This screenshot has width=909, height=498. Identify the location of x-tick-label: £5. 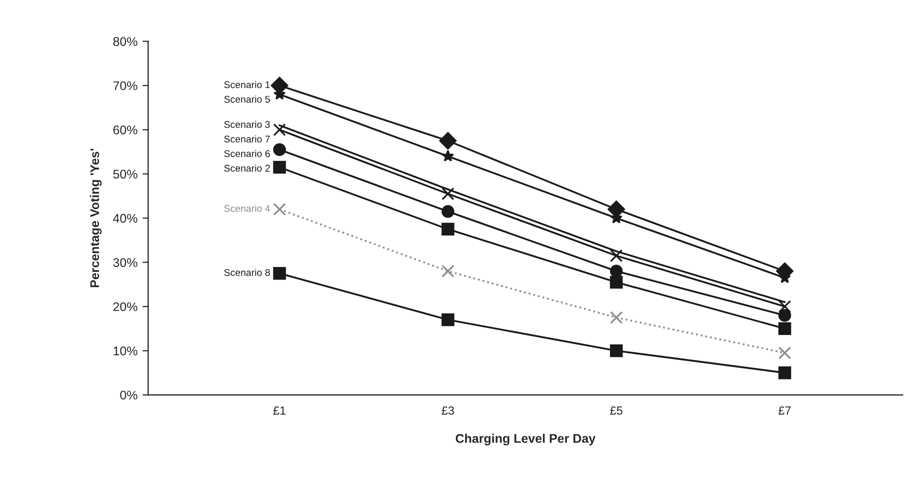
(616, 410).